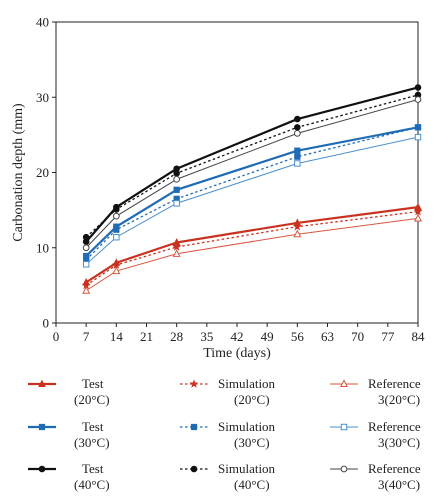 The image size is (442, 500). What do you see at coordinates (206, 336) in the screenshot?
I see `x-tick-label: 35` at bounding box center [206, 336].